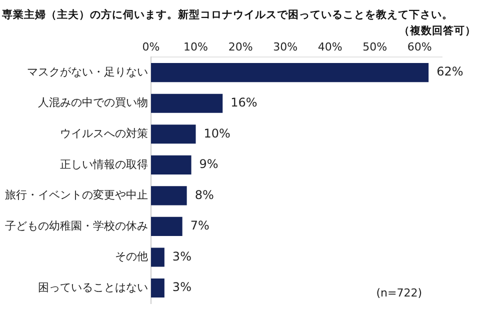 This screenshot has width=480, height=320. What do you see at coordinates (151, 47) in the screenshot?
I see `x-tick-label: 0%` at bounding box center [151, 47].